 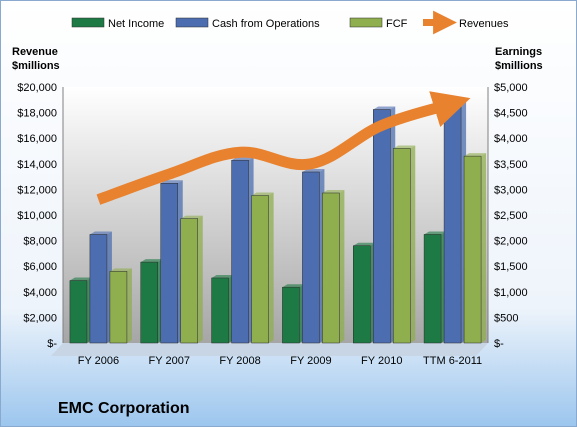 What do you see at coordinates (499, 344) in the screenshot?
I see `right-tick-label: $-` at bounding box center [499, 344].